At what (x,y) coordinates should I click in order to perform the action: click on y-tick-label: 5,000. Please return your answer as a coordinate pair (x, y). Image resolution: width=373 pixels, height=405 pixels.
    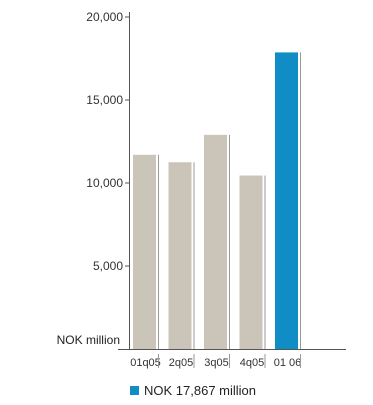
    Looking at the image, I should click on (108, 266).